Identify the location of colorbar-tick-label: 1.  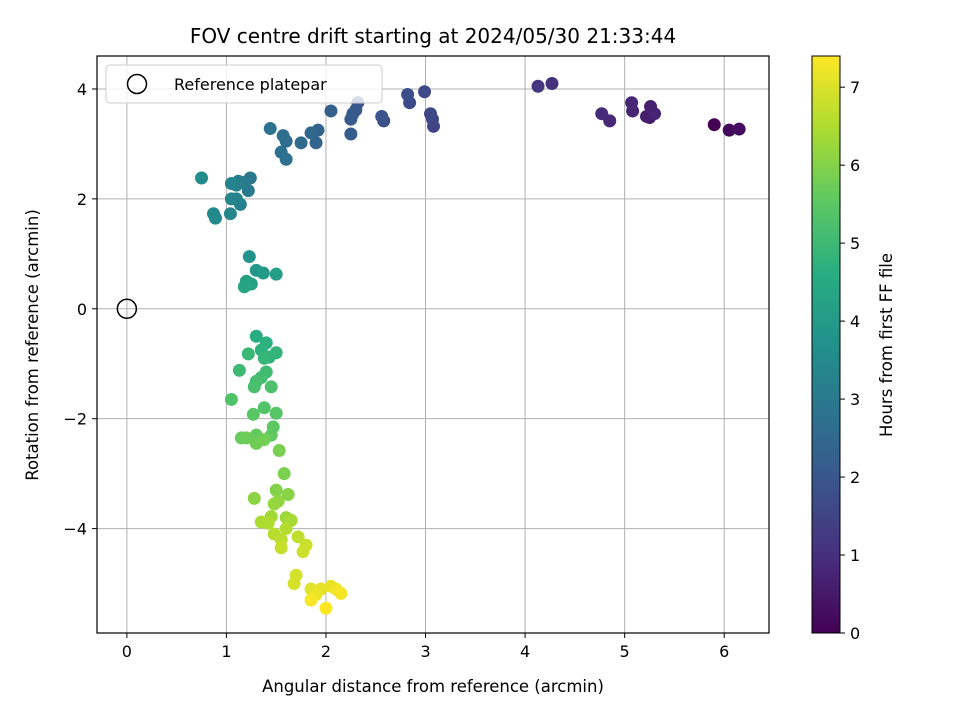
(855, 555).